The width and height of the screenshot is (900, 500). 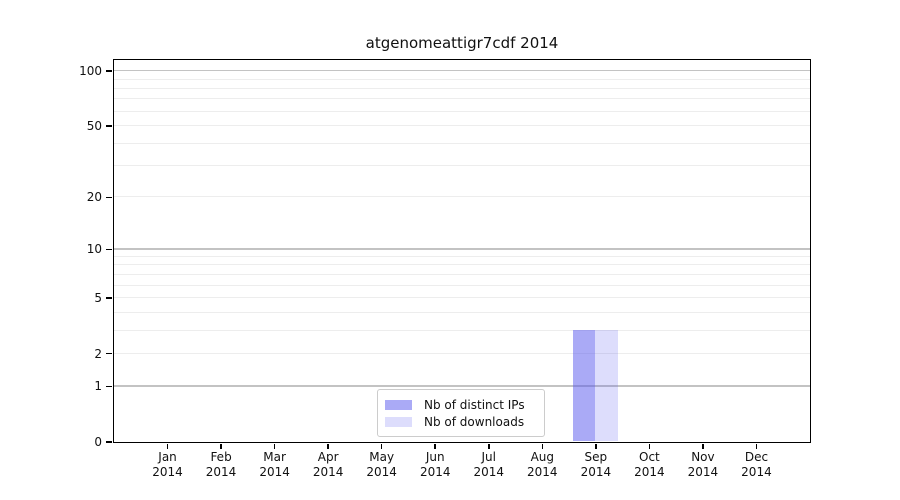 What do you see at coordinates (98, 442) in the screenshot?
I see `y-tick-label: 0` at bounding box center [98, 442].